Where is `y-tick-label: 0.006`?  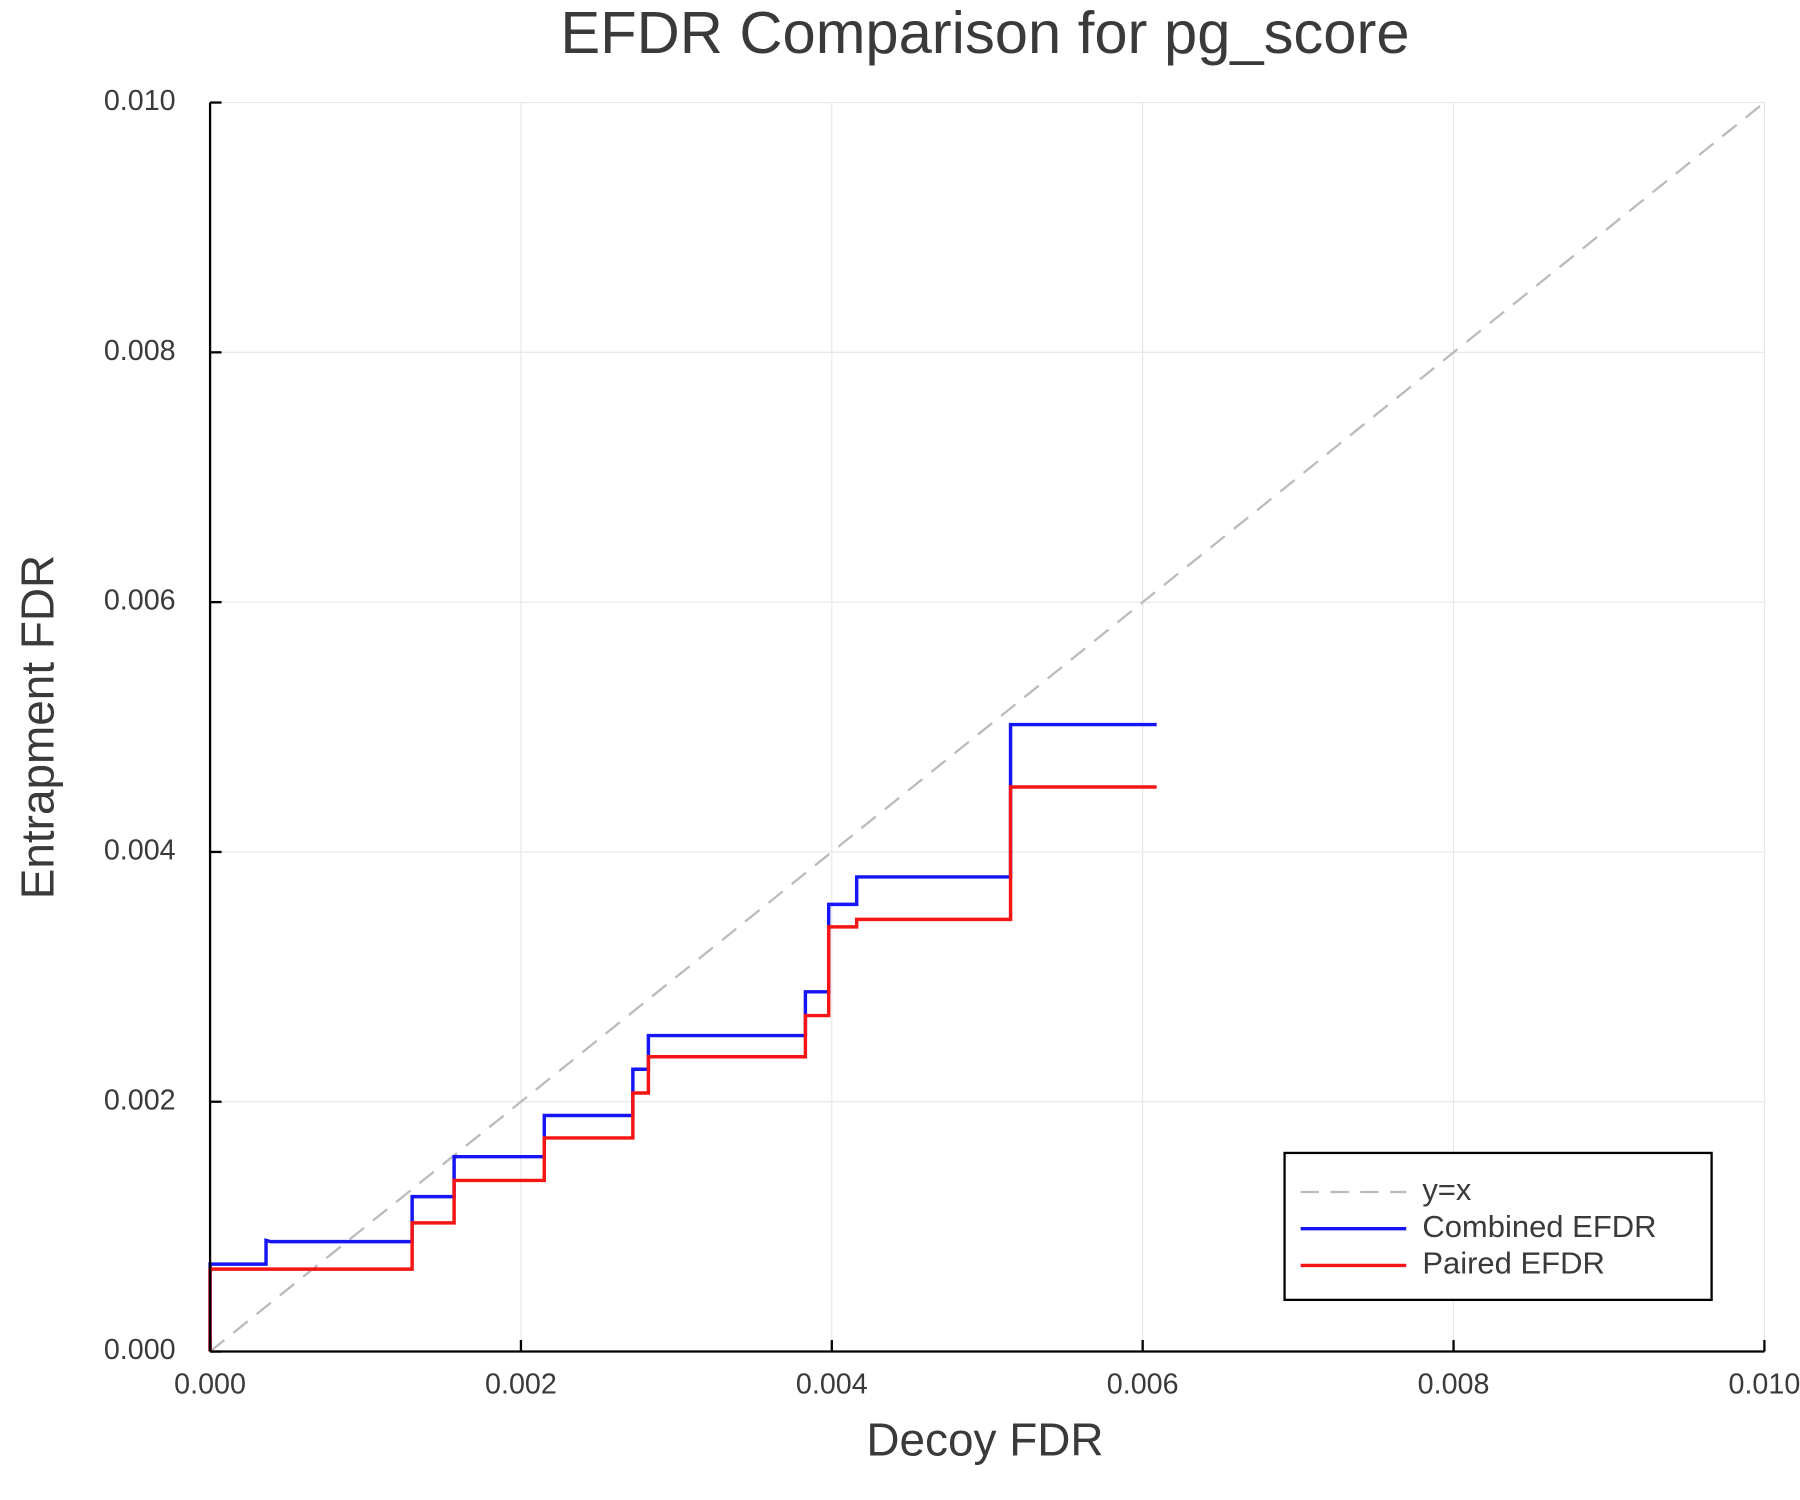 y-tick-label: 0.006 is located at coordinates (140, 601).